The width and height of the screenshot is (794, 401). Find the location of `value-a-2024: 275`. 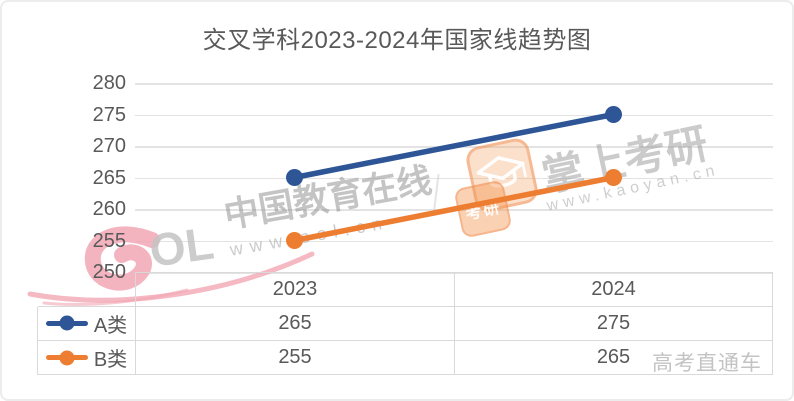

value-a-2024: 275 is located at coordinates (613, 323).